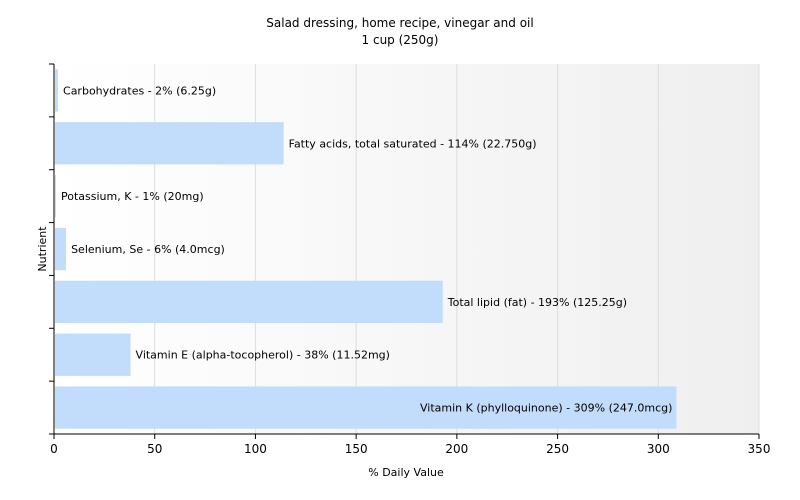  Describe the element at coordinates (139, 90) in the screenshot. I see `bar-value-label: Carbohydrates - 2% (6.25g)` at that location.